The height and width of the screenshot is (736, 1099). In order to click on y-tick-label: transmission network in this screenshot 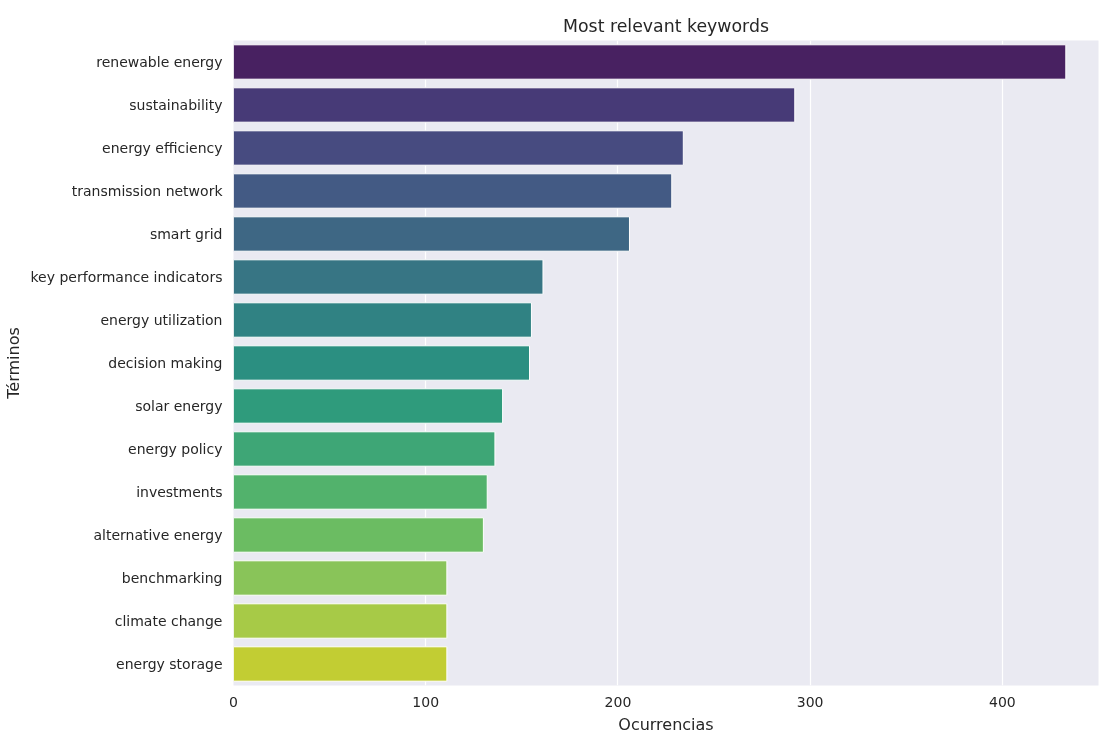, I will do `click(147, 191)`.